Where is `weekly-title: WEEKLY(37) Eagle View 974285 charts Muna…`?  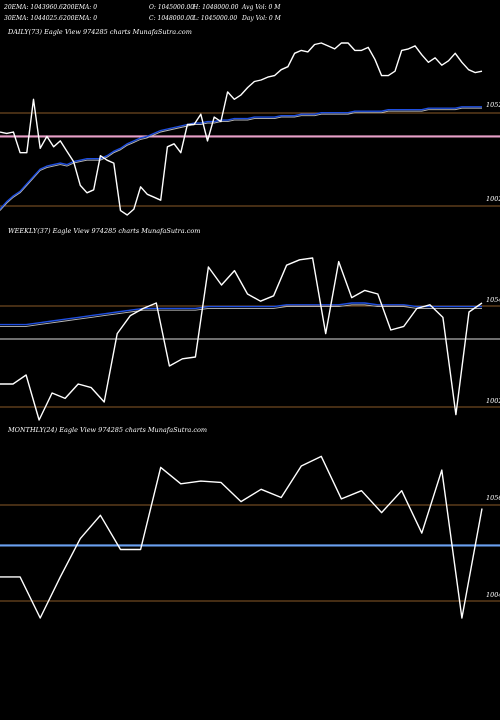 weekly-title: WEEKLY(37) Eagle View 974285 charts Muna… is located at coordinates (104, 231).